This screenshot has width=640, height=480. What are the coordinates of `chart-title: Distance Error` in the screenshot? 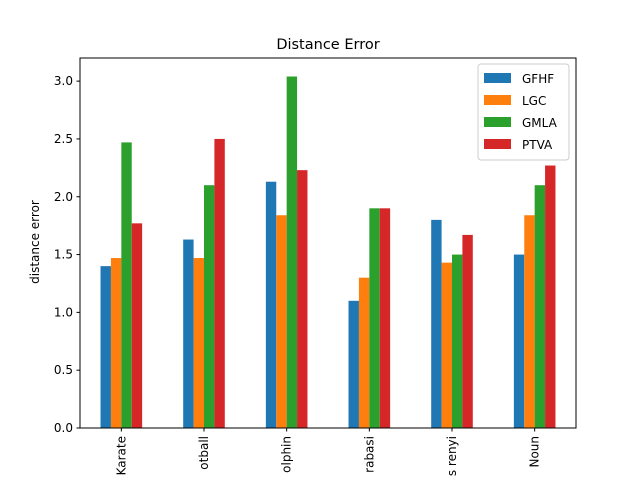 It's located at (327, 45).